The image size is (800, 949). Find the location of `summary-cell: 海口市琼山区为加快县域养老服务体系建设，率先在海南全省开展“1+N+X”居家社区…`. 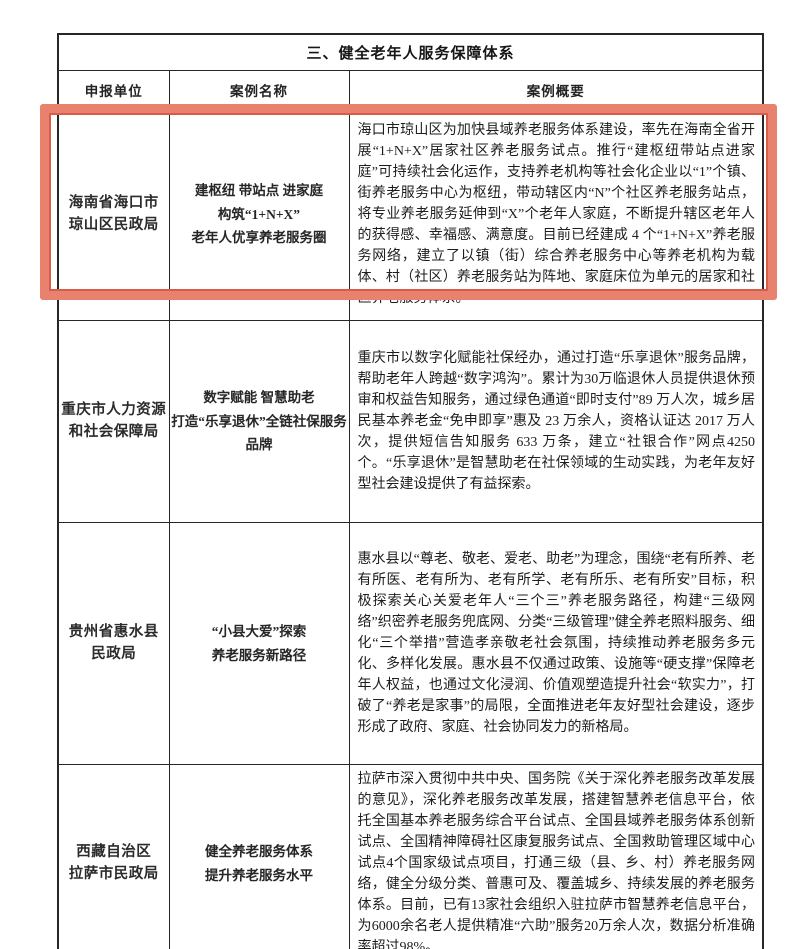

summary-cell: 海口市琼山区为加快县域养老服务体系建设，率先在海南全省开展“1+N+X”居家社区… is located at coordinates (556, 214).